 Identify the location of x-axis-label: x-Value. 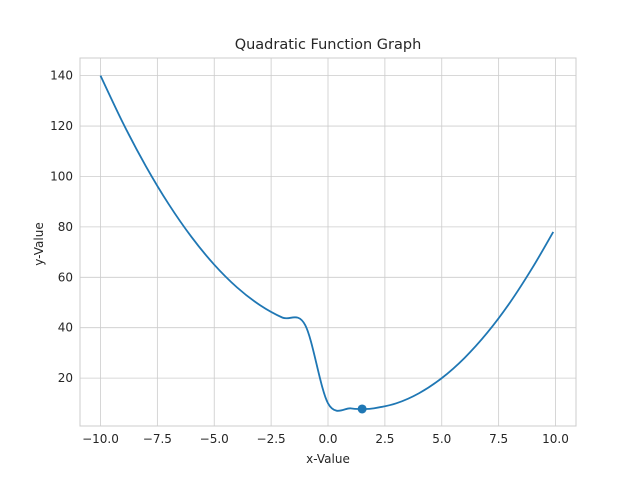
(328, 459).